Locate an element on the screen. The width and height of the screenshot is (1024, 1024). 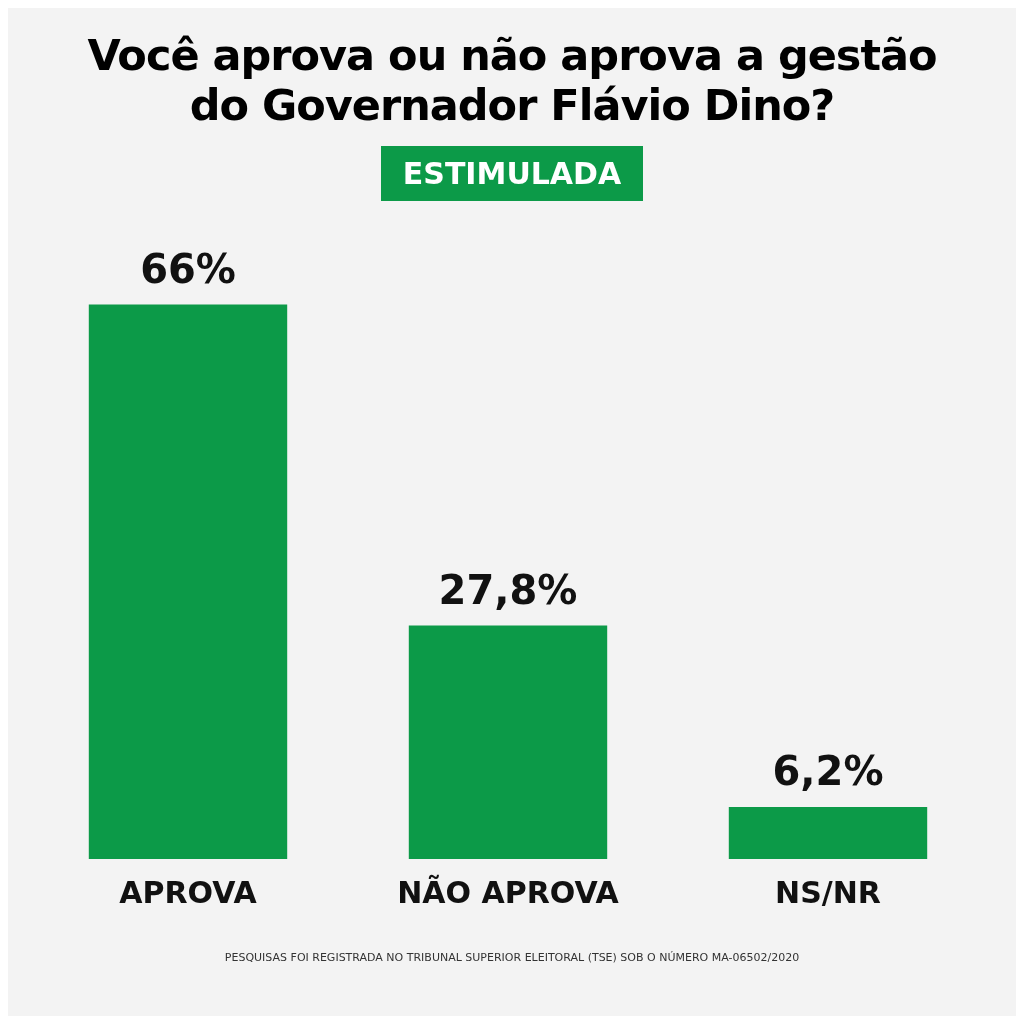
chart-subtitle: ESTIMULADA is located at coordinates (512, 173).